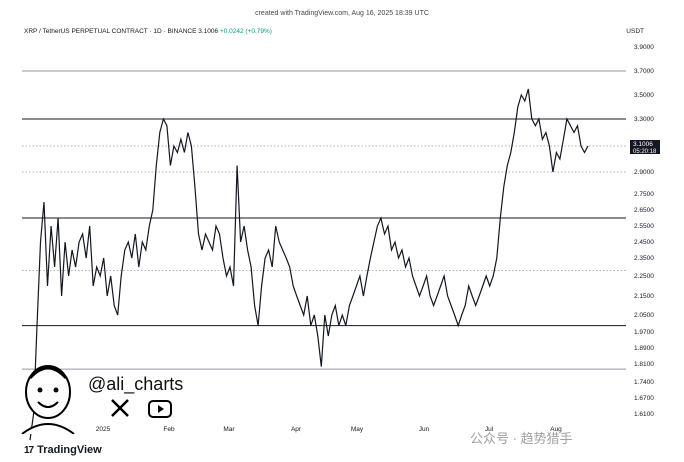 The image size is (684, 462). Describe the element at coordinates (644, 119) in the screenshot. I see `y-tick-label: 3.3000` at that location.